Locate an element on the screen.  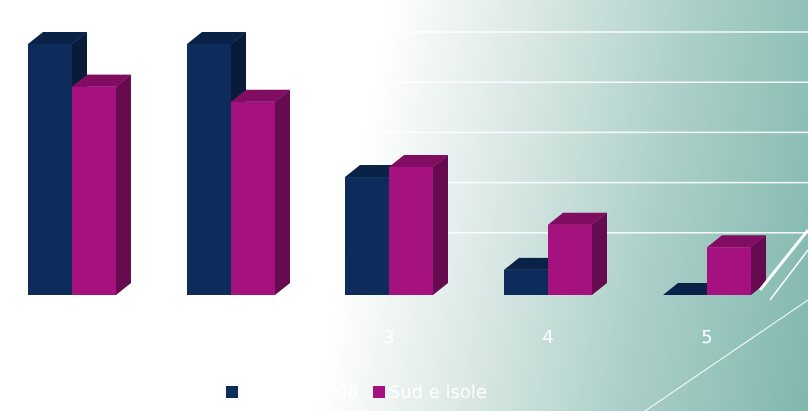
x-tick-label: 5 is located at coordinates (706, 337).